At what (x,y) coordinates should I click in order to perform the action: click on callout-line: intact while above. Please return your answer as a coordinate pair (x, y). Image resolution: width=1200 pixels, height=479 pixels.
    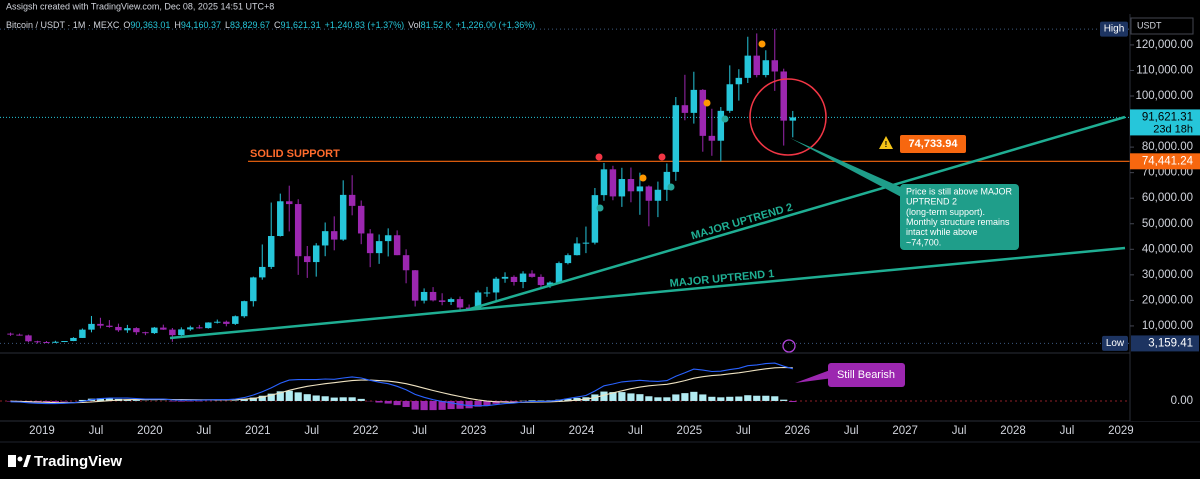
    Looking at the image, I should click on (942, 232).